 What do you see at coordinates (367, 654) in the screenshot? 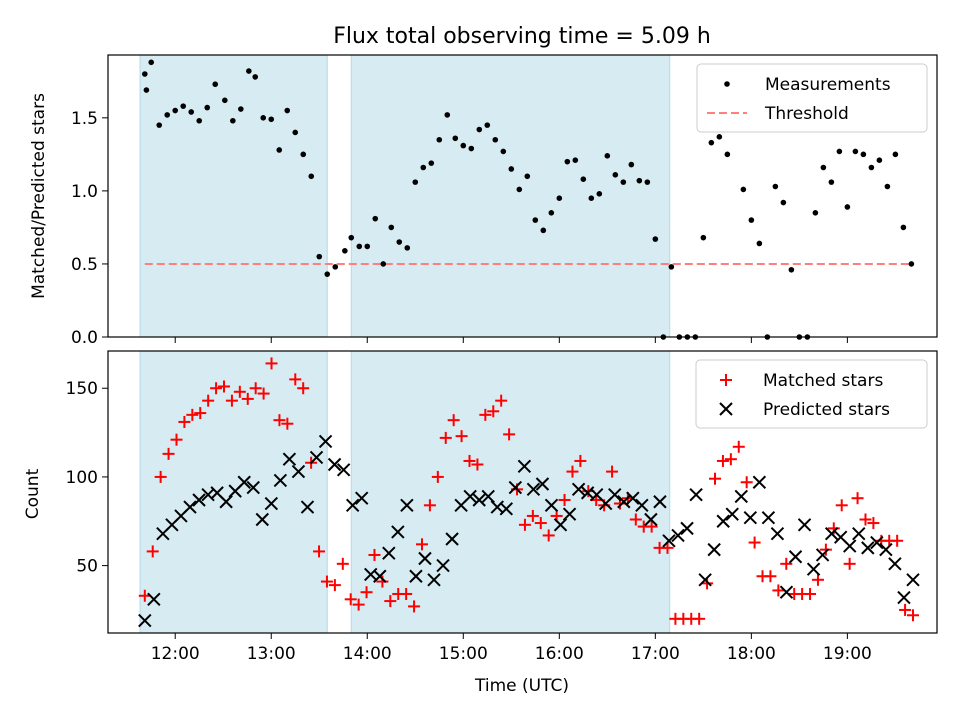
I see `x-tick-label: 14:00` at bounding box center [367, 654].